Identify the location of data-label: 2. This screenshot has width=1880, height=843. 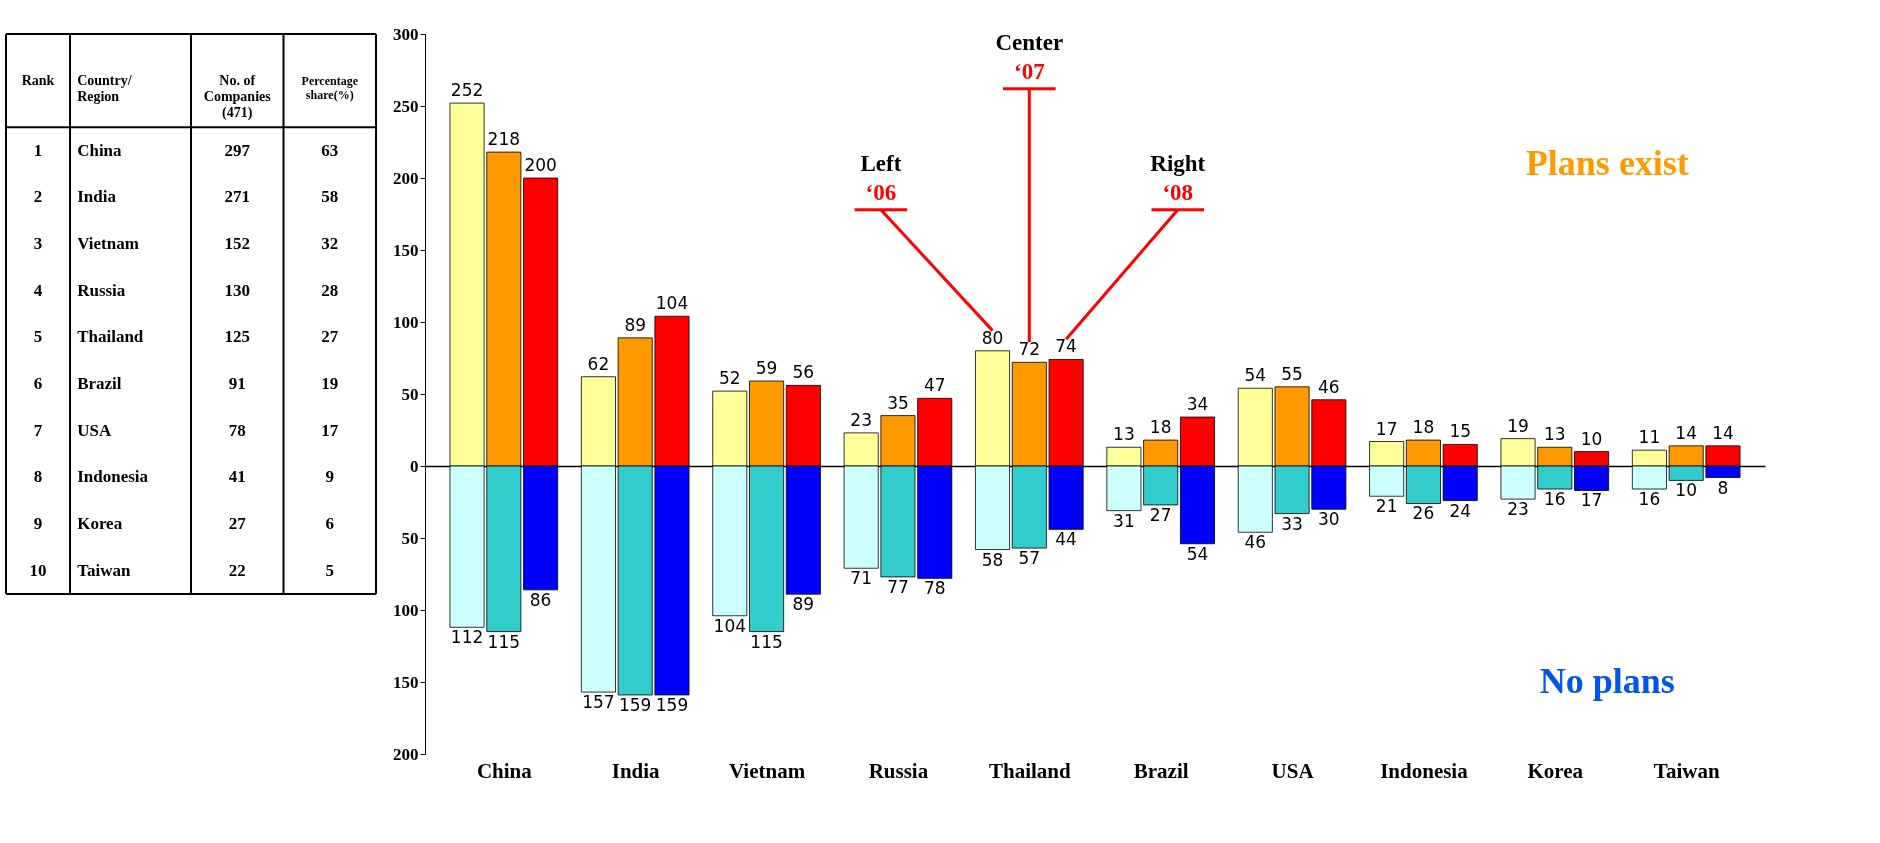
(38, 197).